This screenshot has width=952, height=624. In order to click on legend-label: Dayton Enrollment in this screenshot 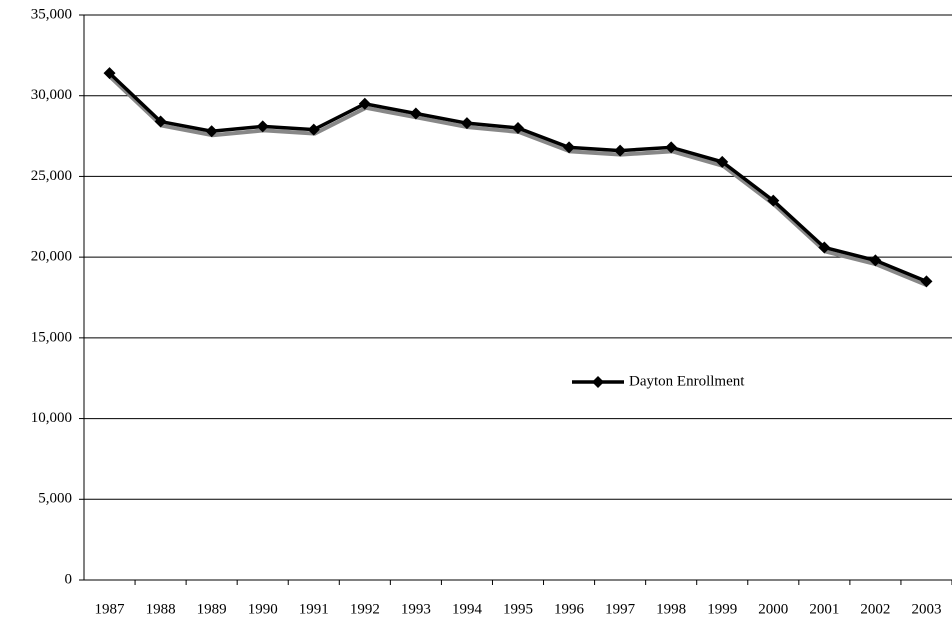, I will do `click(687, 381)`.